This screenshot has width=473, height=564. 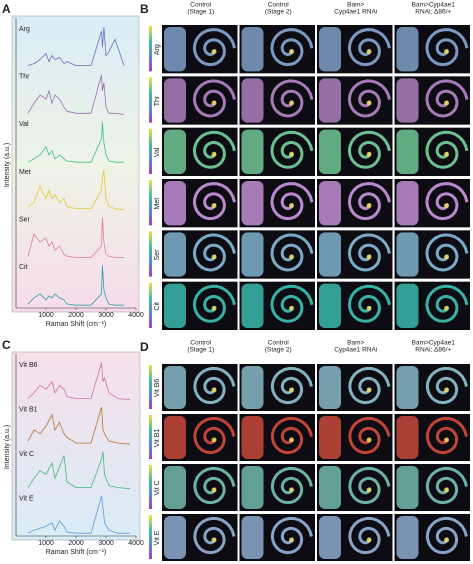 I want to click on series-label: Thr, so click(x=24, y=77).